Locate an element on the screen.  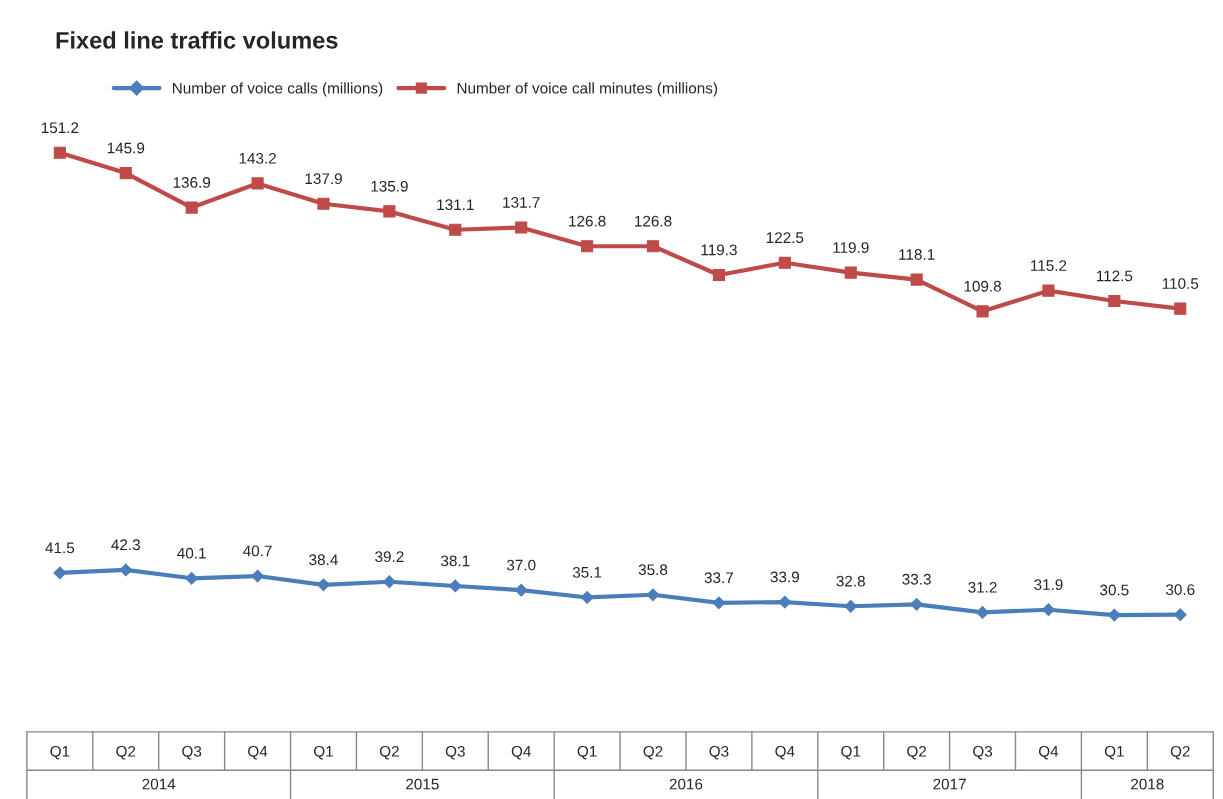
data-label: 33.9 is located at coordinates (784, 577).